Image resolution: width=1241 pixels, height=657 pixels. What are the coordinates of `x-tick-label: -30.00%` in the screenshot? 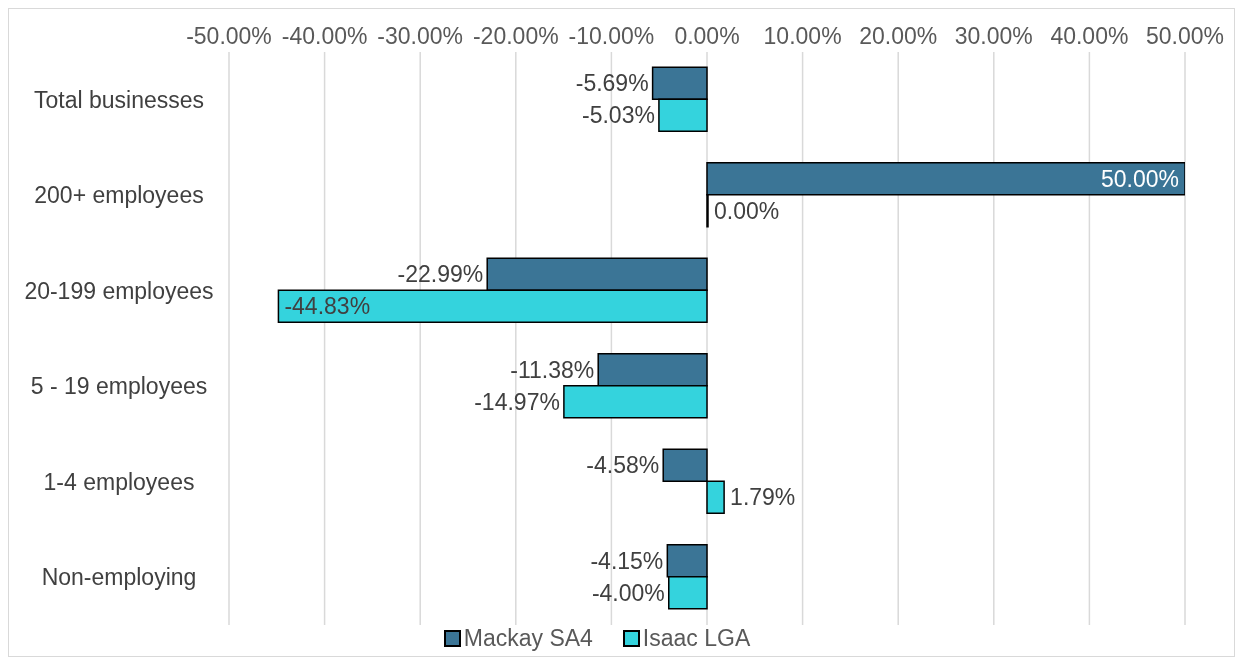 It's located at (420, 36).